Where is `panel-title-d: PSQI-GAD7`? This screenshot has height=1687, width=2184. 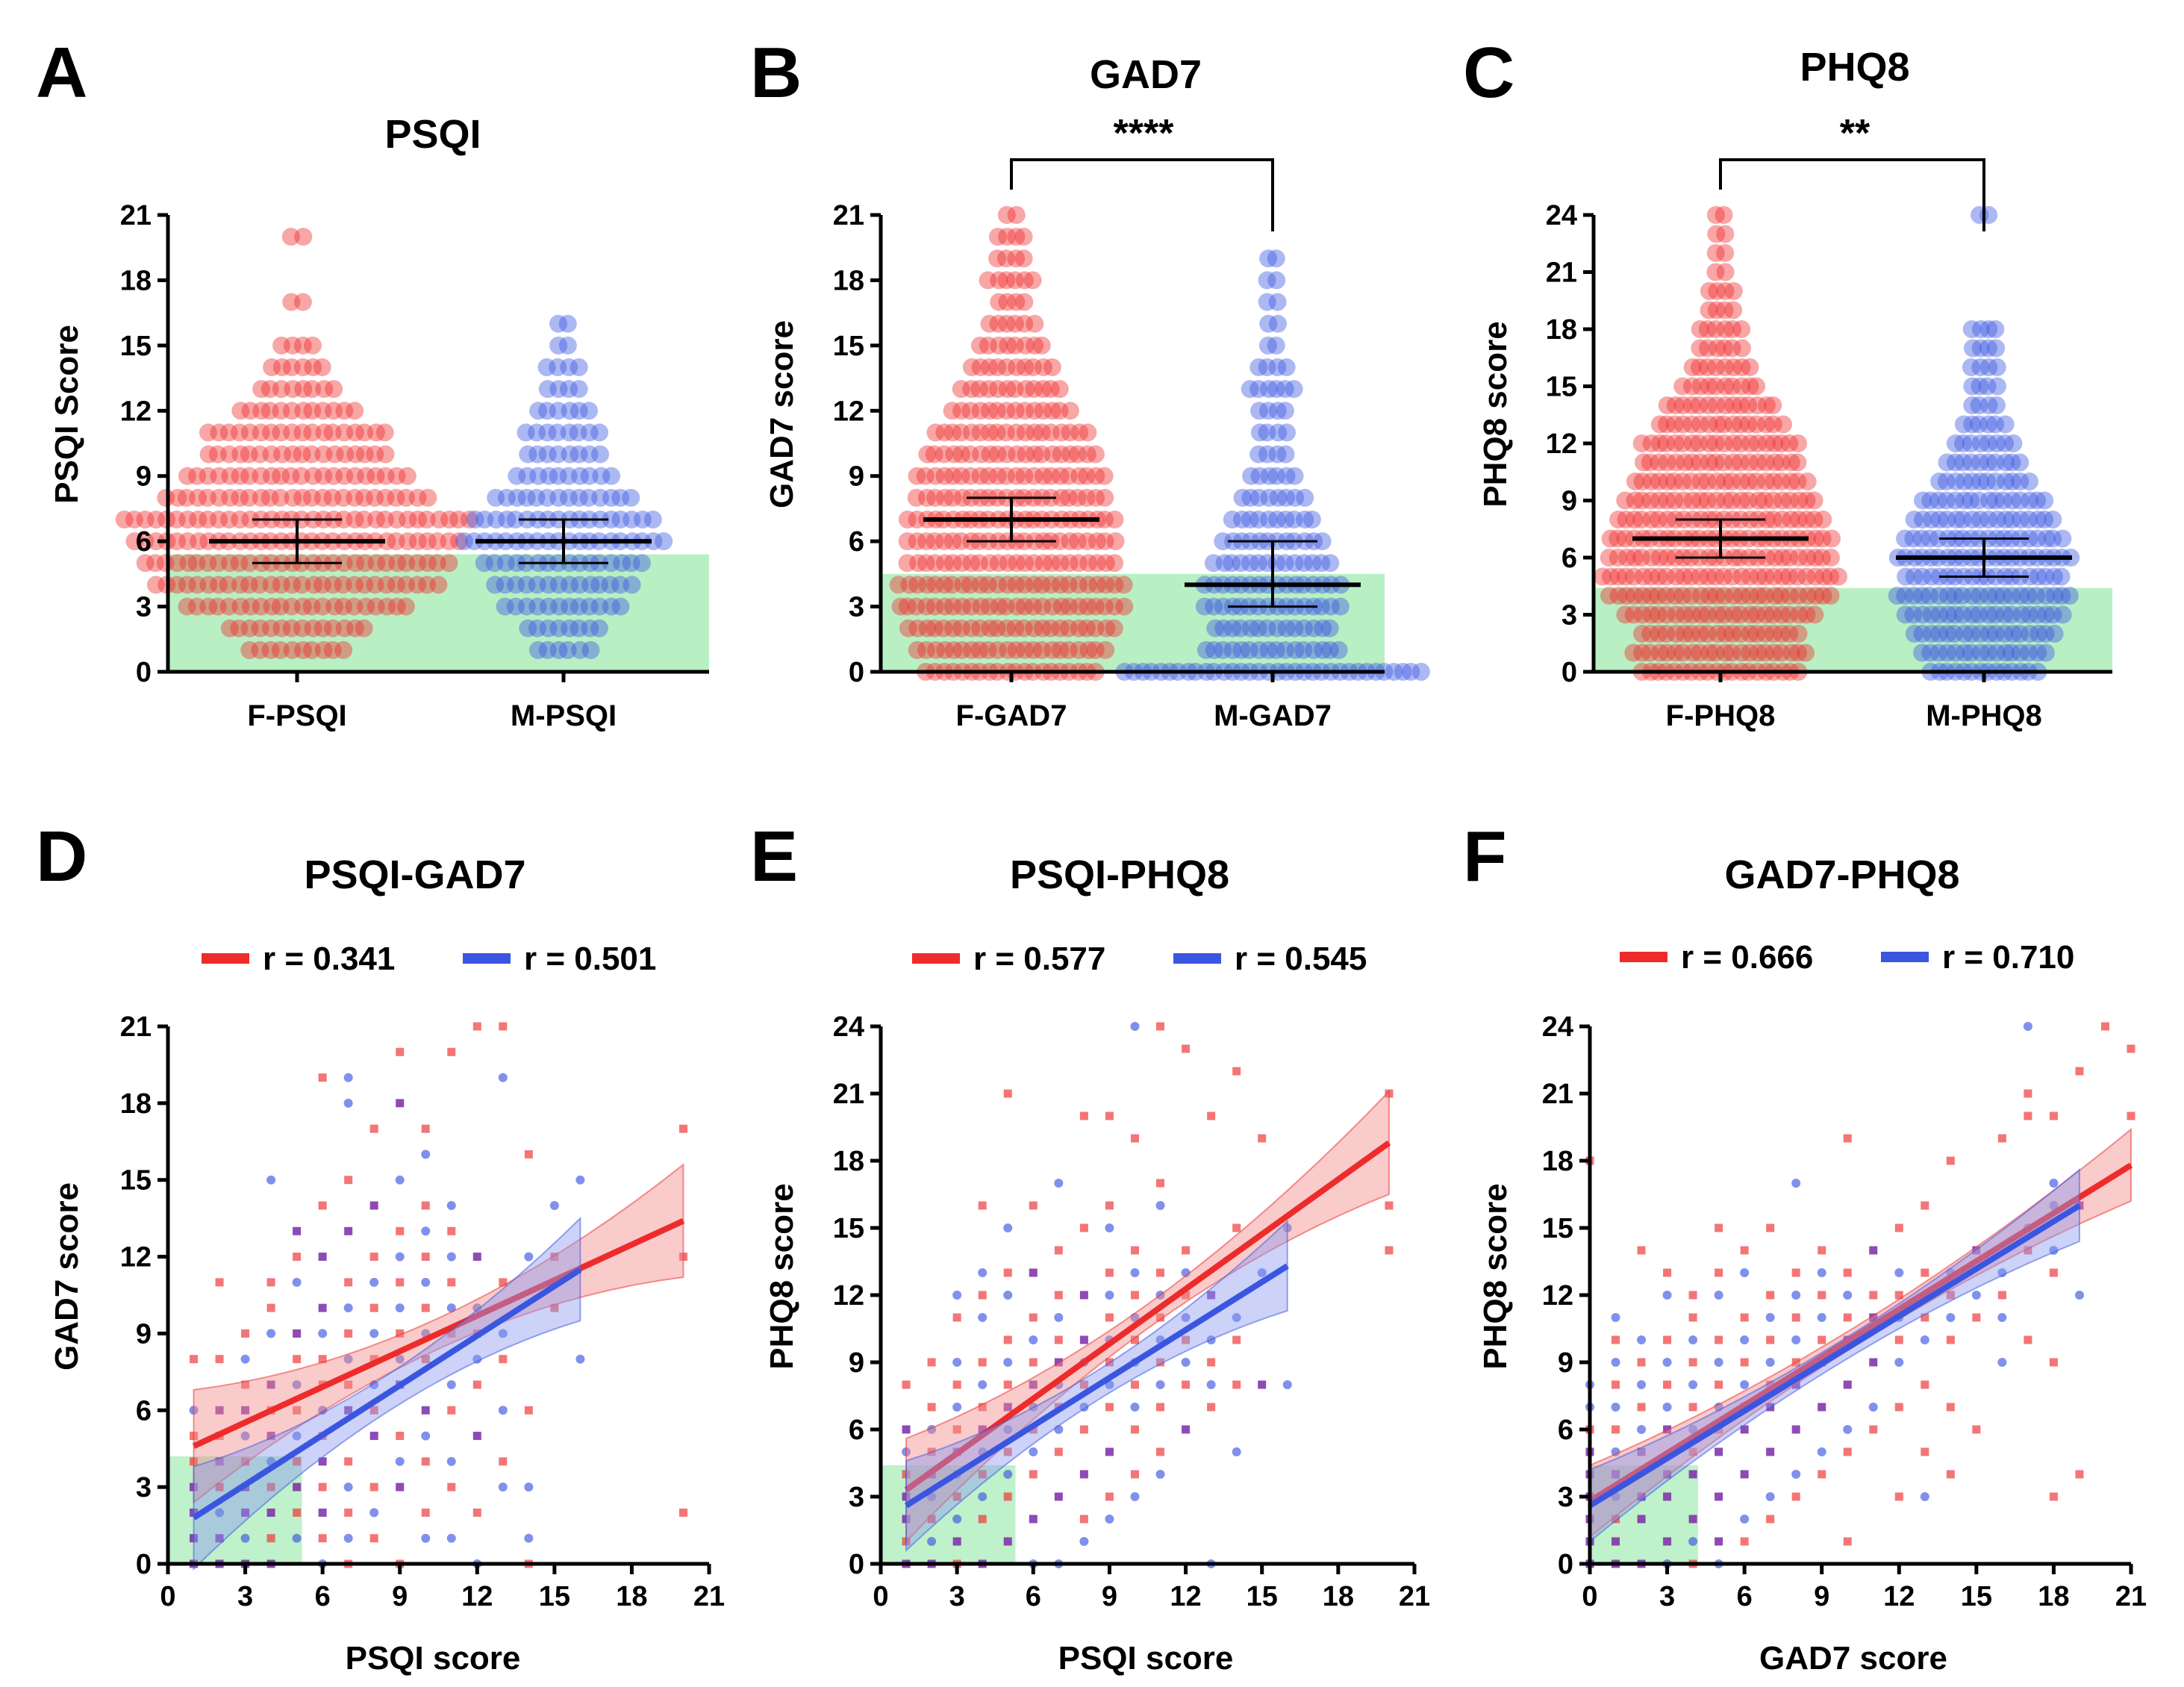
panel-title-d: PSQI-GAD7 is located at coordinates (414, 874).